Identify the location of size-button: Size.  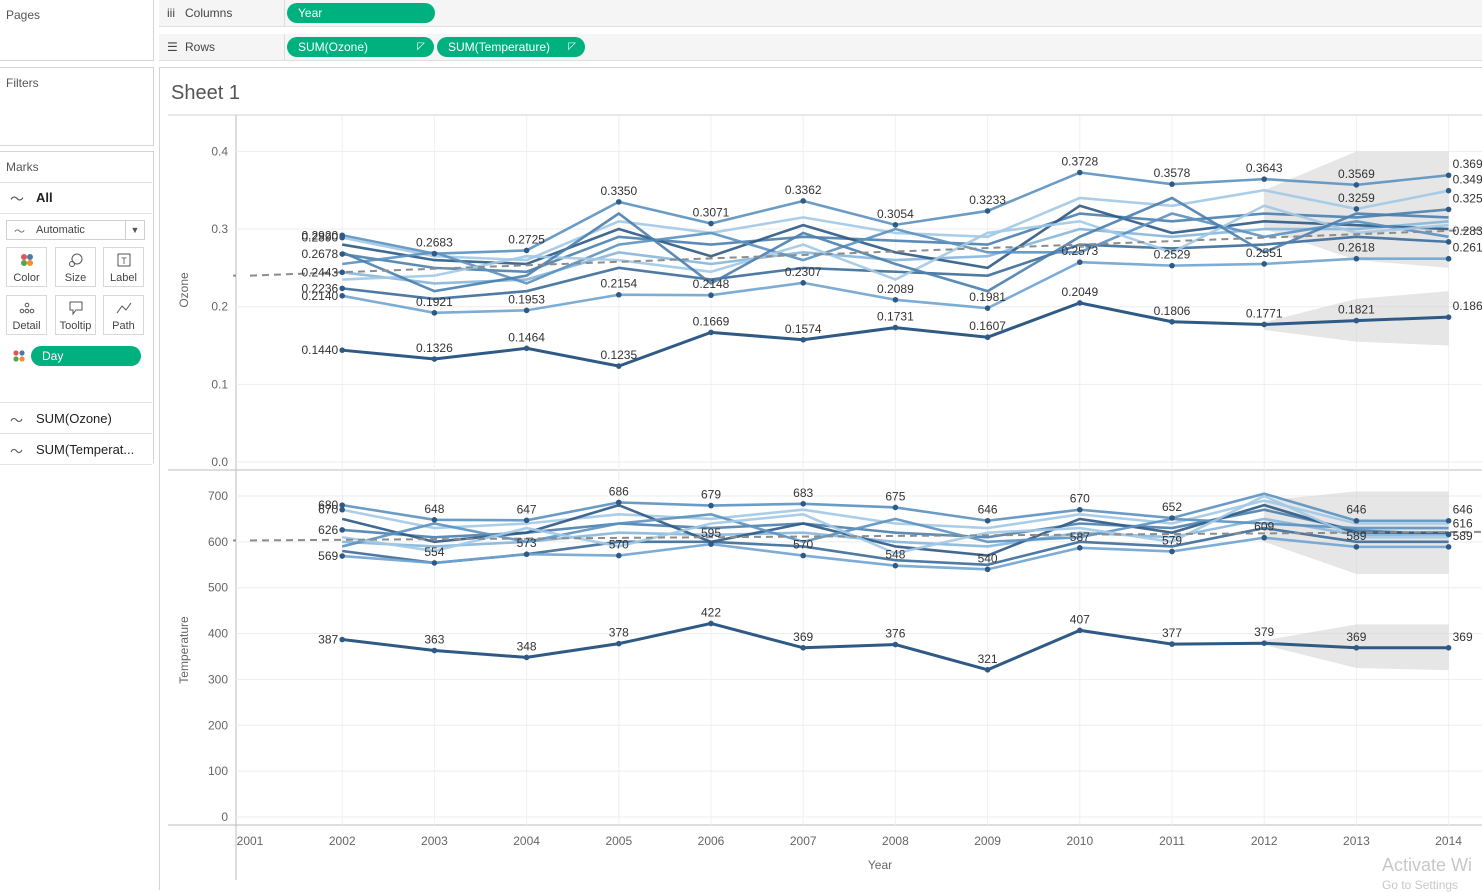
(75, 267).